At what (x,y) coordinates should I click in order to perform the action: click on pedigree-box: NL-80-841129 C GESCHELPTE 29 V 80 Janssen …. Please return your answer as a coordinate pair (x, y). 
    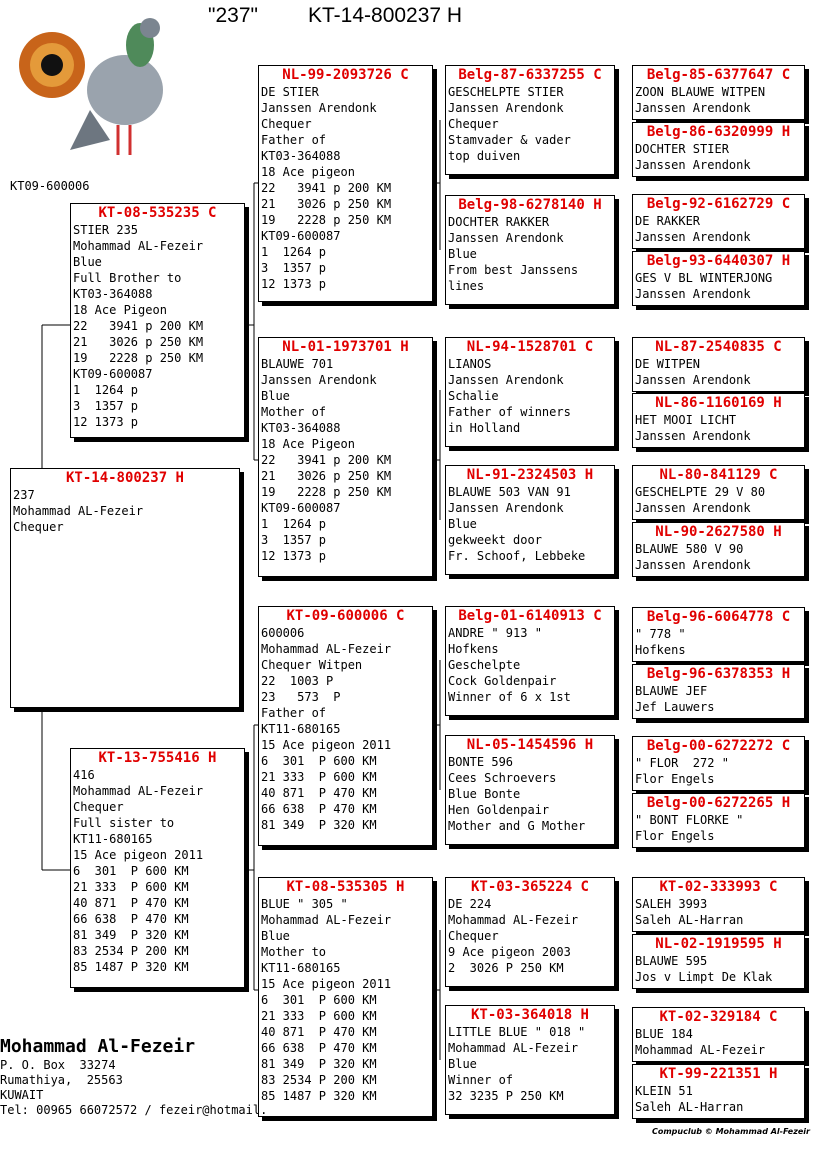
    Looking at the image, I should click on (718, 492).